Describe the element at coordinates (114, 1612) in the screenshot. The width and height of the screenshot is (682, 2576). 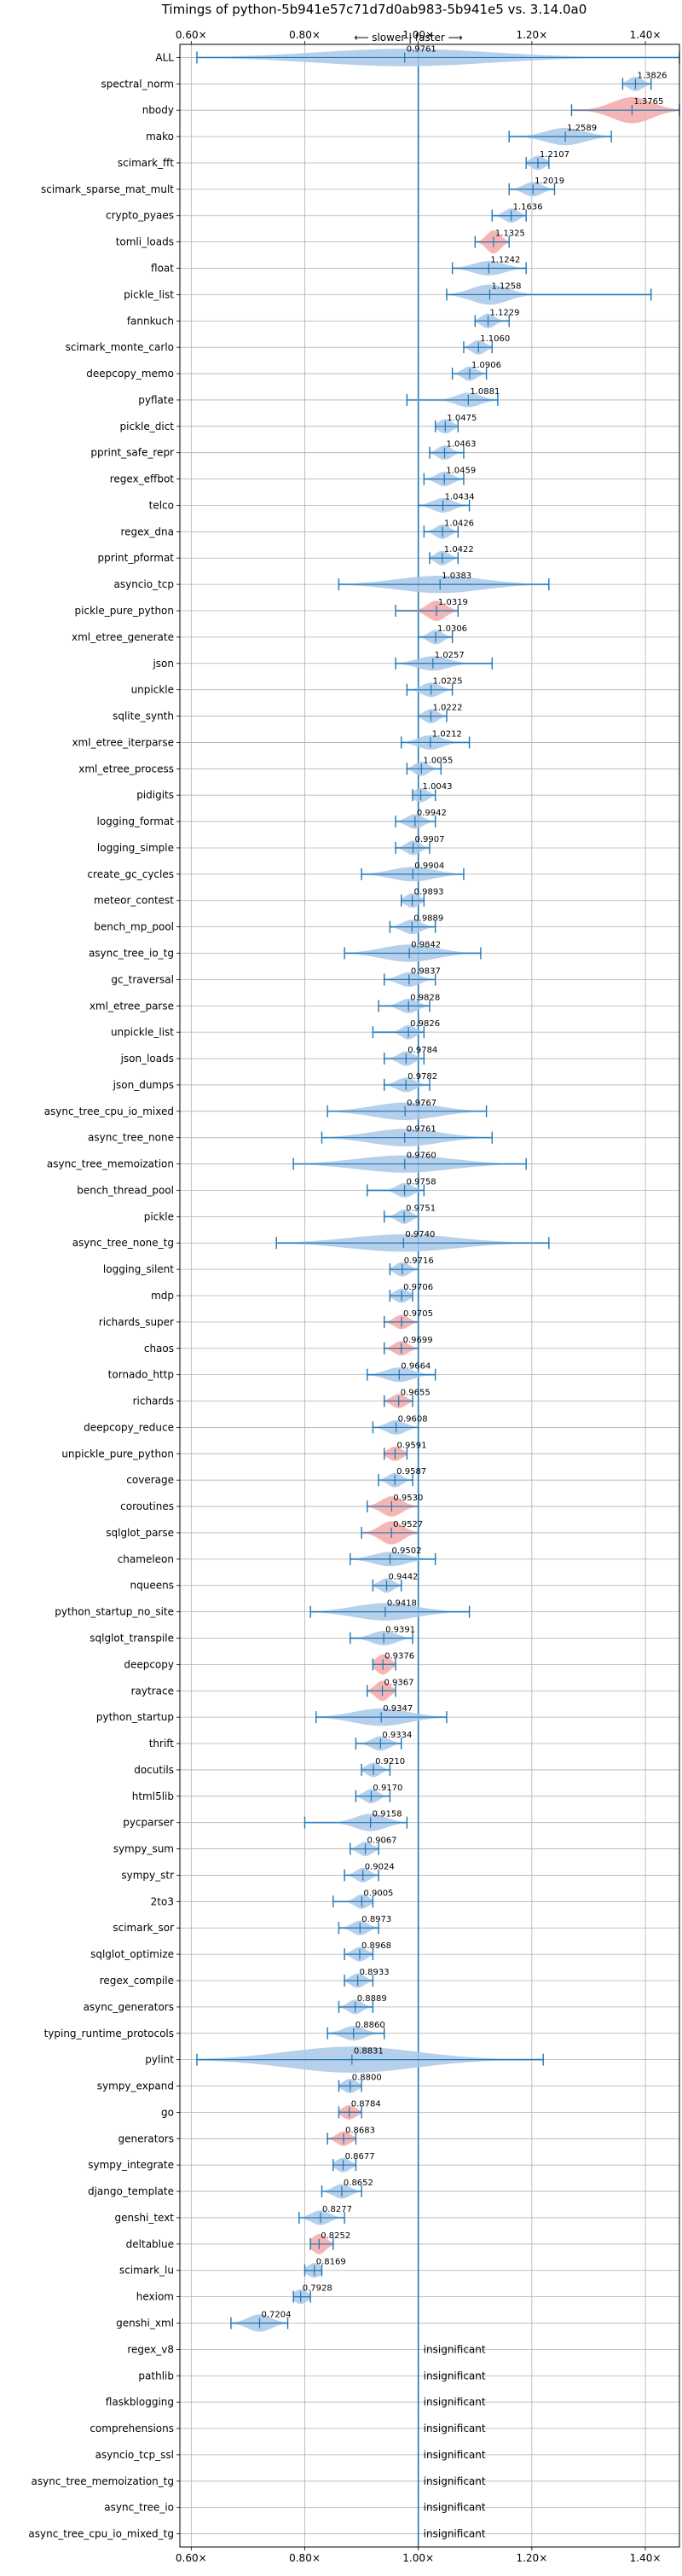
I see `category-label: python_startup_no_site` at that location.